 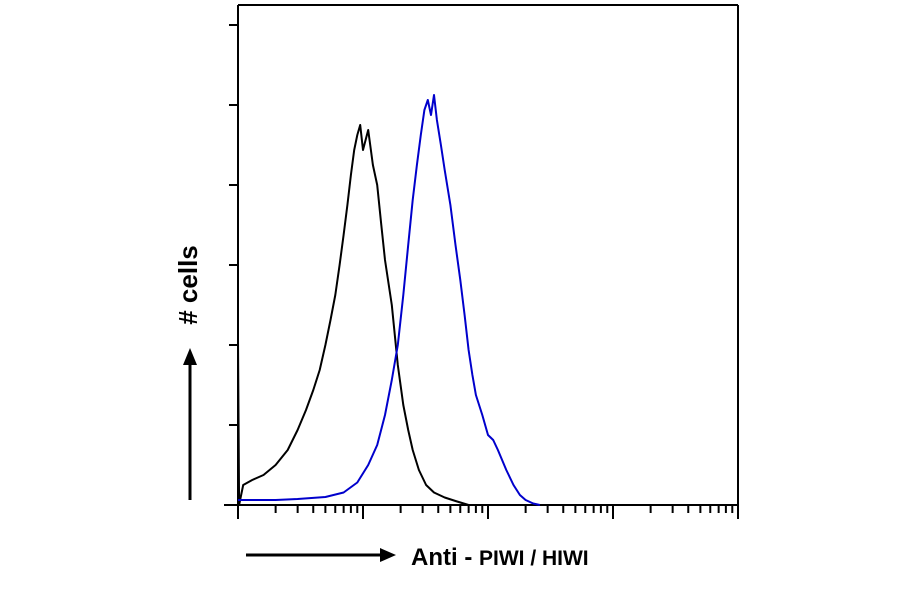 I want to click on x-axis-label-group: Anti - PIWI / HIWI, so click(x=417, y=557).